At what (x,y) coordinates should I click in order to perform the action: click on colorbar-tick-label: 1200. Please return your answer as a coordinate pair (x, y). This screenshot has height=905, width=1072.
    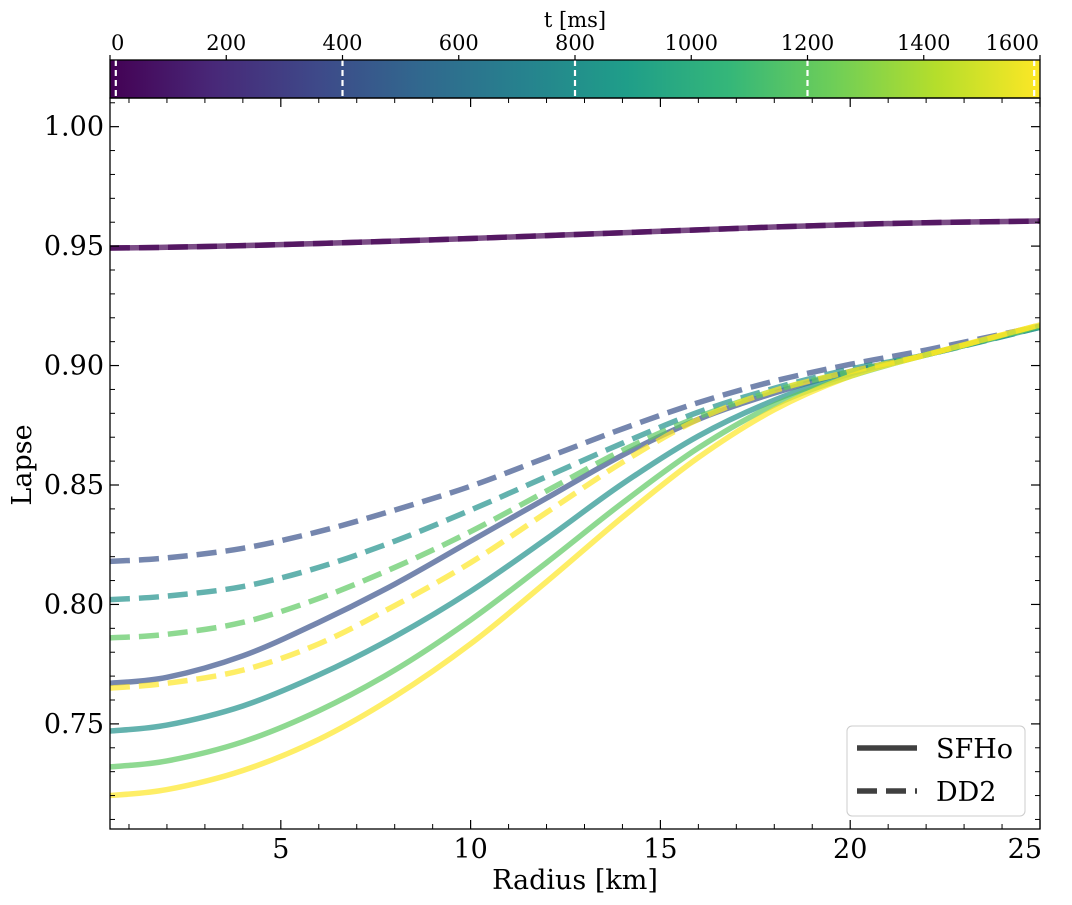
    Looking at the image, I should click on (807, 43).